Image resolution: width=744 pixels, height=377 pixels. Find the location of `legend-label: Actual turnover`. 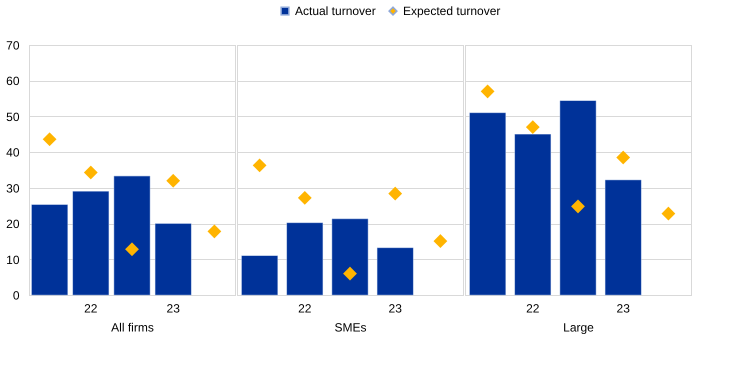

legend-label: Actual turnover is located at coordinates (335, 11).